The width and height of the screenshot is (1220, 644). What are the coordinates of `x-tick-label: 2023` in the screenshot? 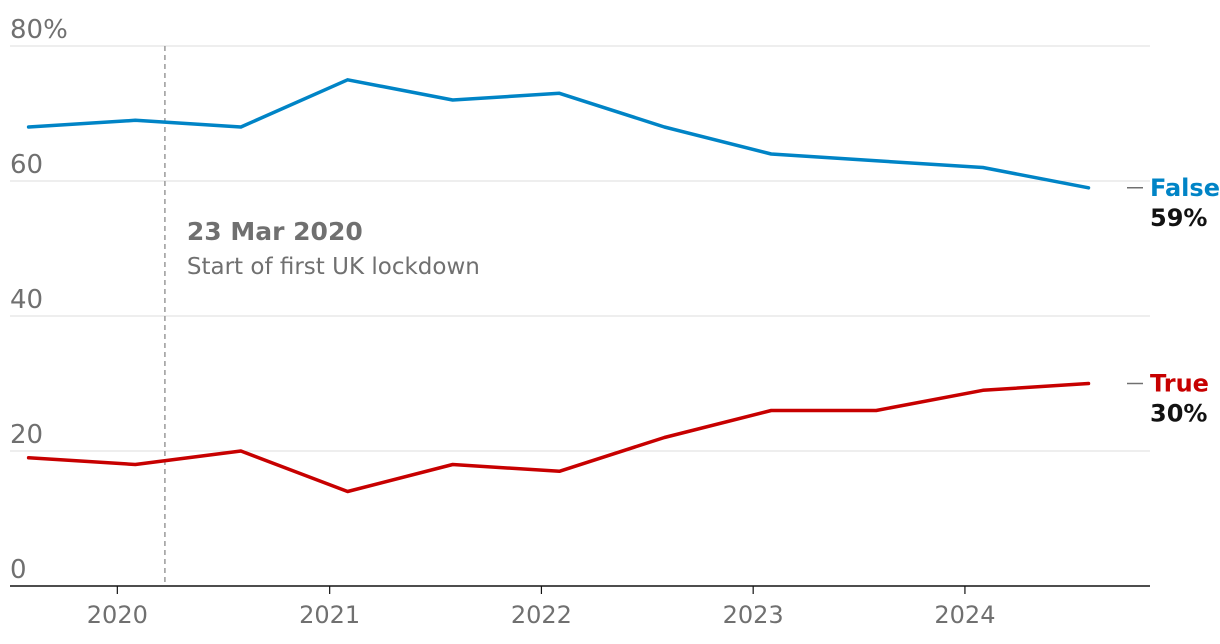 It's located at (753, 615).